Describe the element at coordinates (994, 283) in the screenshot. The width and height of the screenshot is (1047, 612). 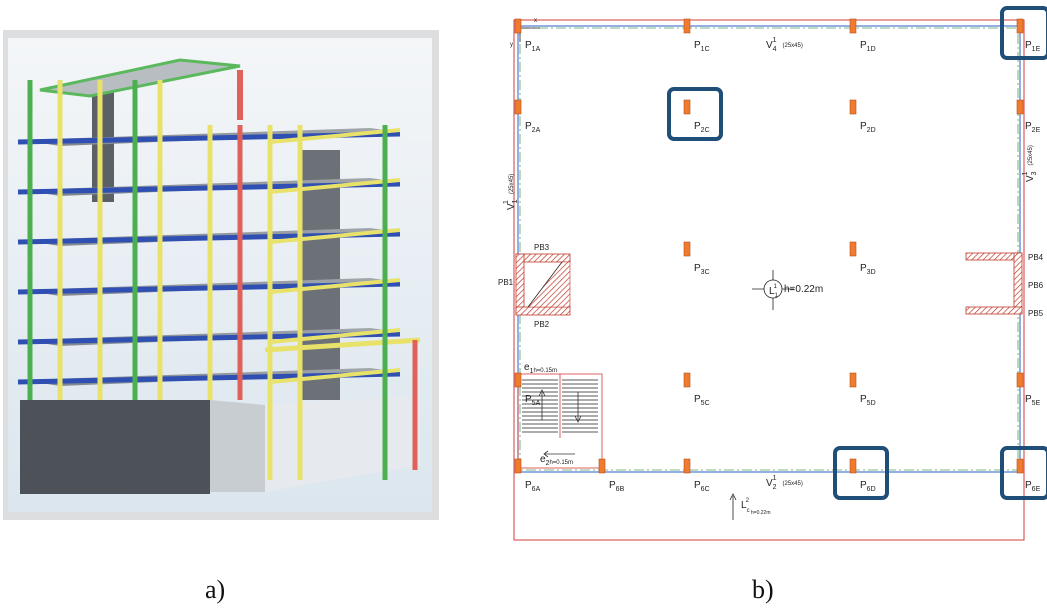
I see `right-core-walls` at that location.